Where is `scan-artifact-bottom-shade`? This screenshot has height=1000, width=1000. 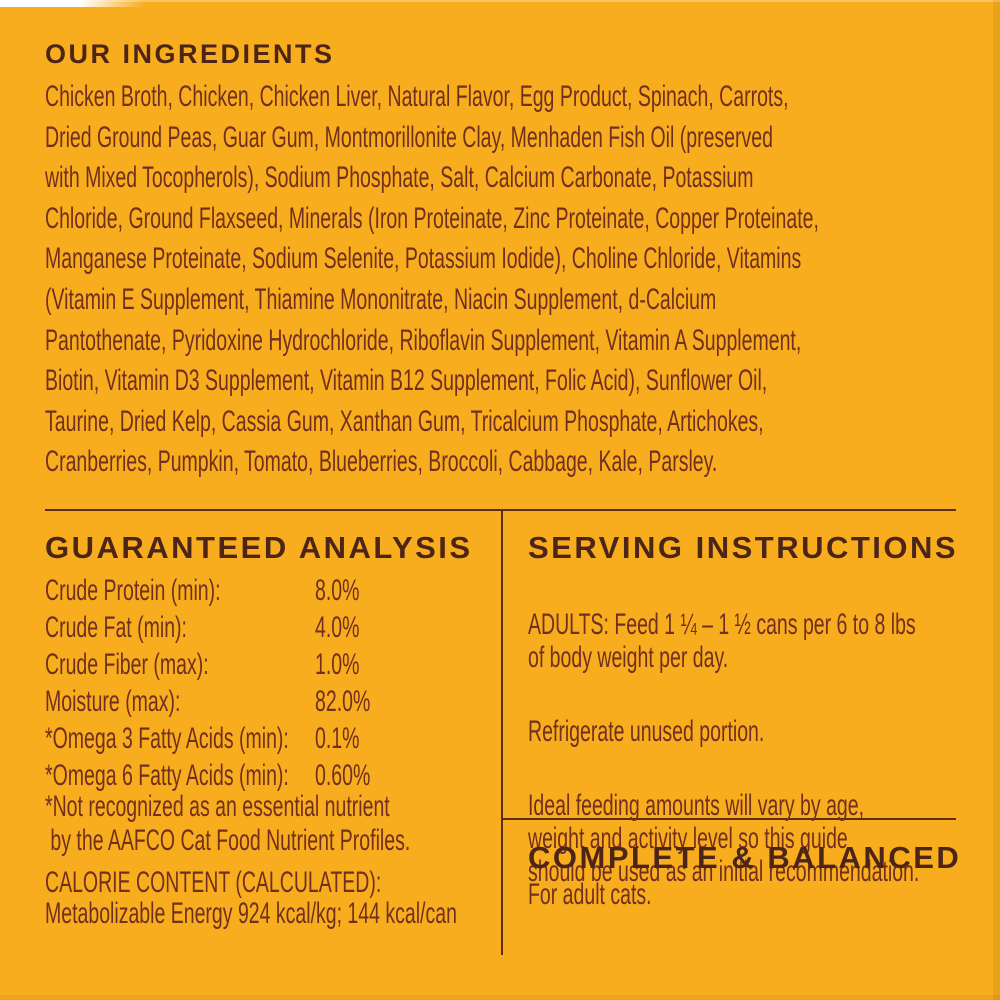
scan-artifact-bottom-shade is located at coordinates (500, 997).